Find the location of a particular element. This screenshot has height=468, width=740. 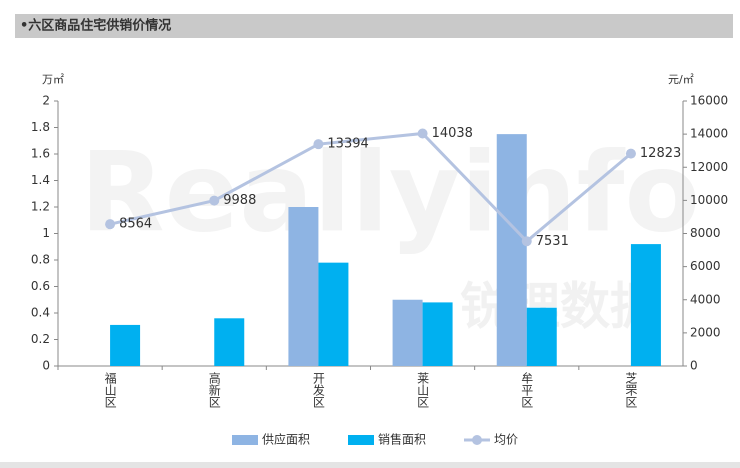

data-label: 13394 is located at coordinates (347, 144).